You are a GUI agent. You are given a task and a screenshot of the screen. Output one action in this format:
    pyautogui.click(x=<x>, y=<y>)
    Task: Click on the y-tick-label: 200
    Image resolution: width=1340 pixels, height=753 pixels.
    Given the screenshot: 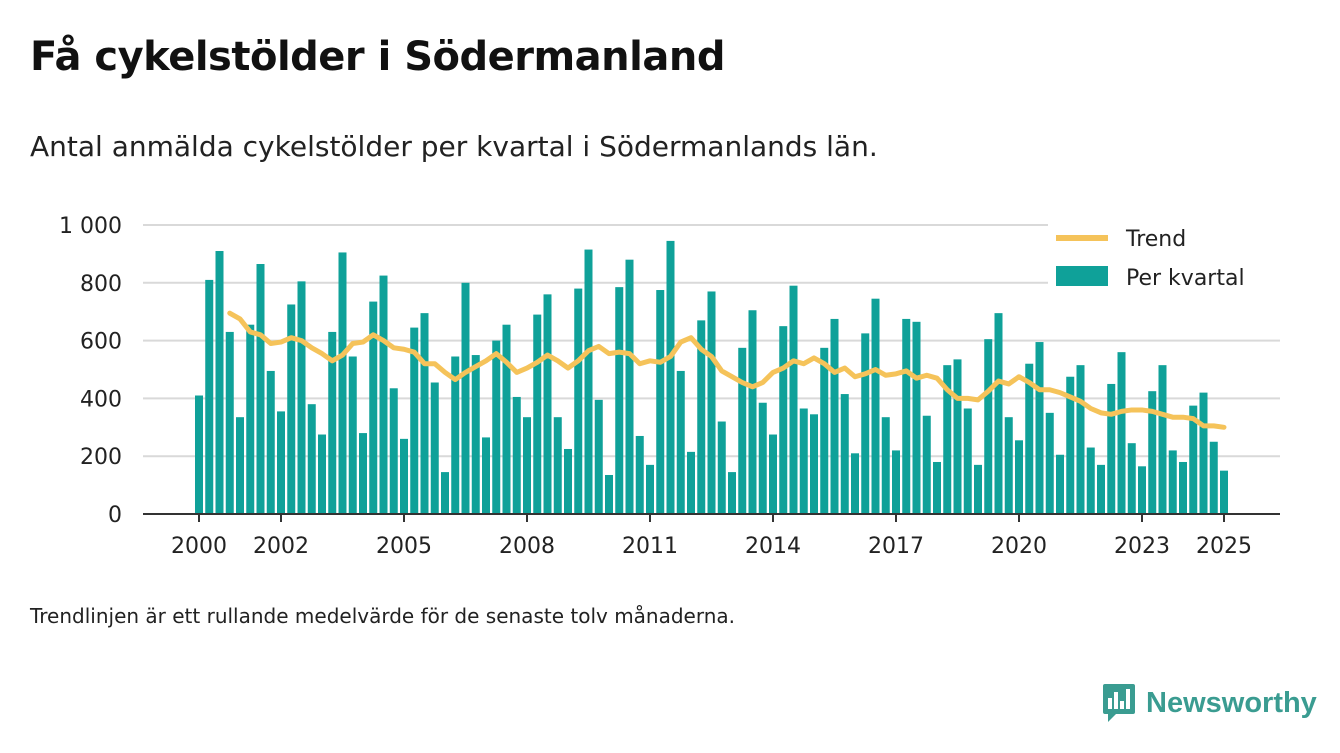 What is the action you would take?
    pyautogui.click(x=101, y=457)
    